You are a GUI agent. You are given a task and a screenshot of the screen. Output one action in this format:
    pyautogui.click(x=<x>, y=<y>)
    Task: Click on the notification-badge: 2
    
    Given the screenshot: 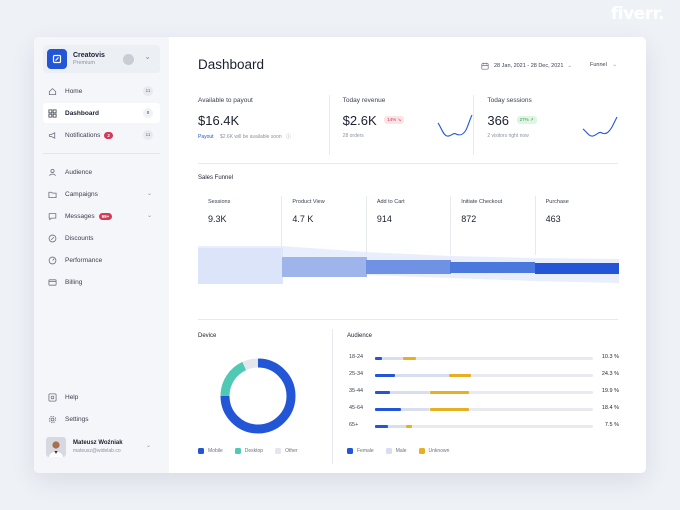 What is the action you would take?
    pyautogui.click(x=108, y=135)
    